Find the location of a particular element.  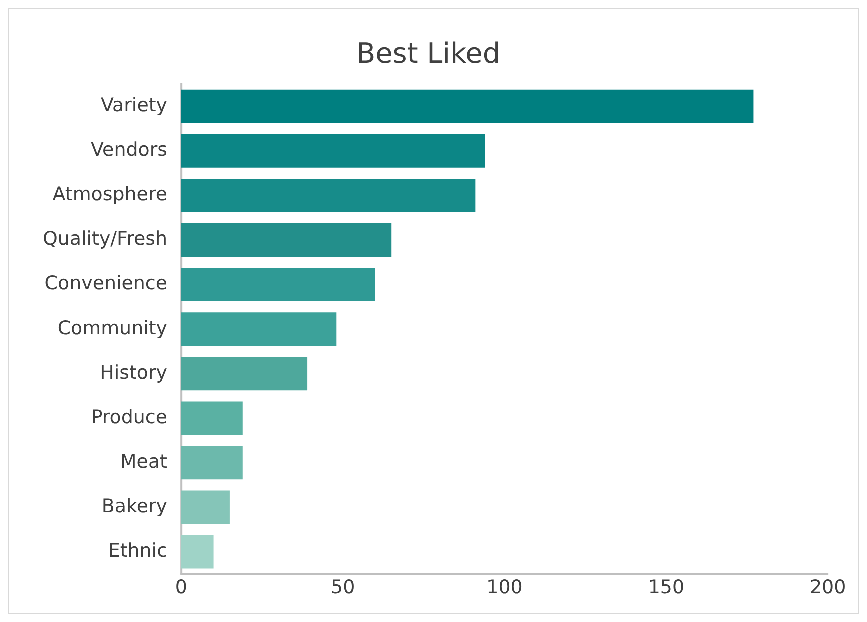

x-tick-label: 0 is located at coordinates (181, 587).